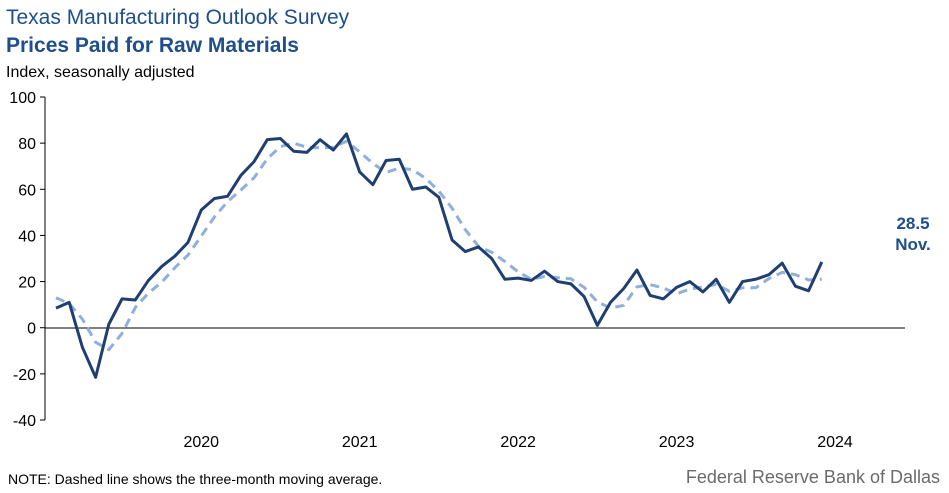 This screenshot has width=949, height=493. What do you see at coordinates (24, 421) in the screenshot?
I see `y-tick-label: -40` at bounding box center [24, 421].